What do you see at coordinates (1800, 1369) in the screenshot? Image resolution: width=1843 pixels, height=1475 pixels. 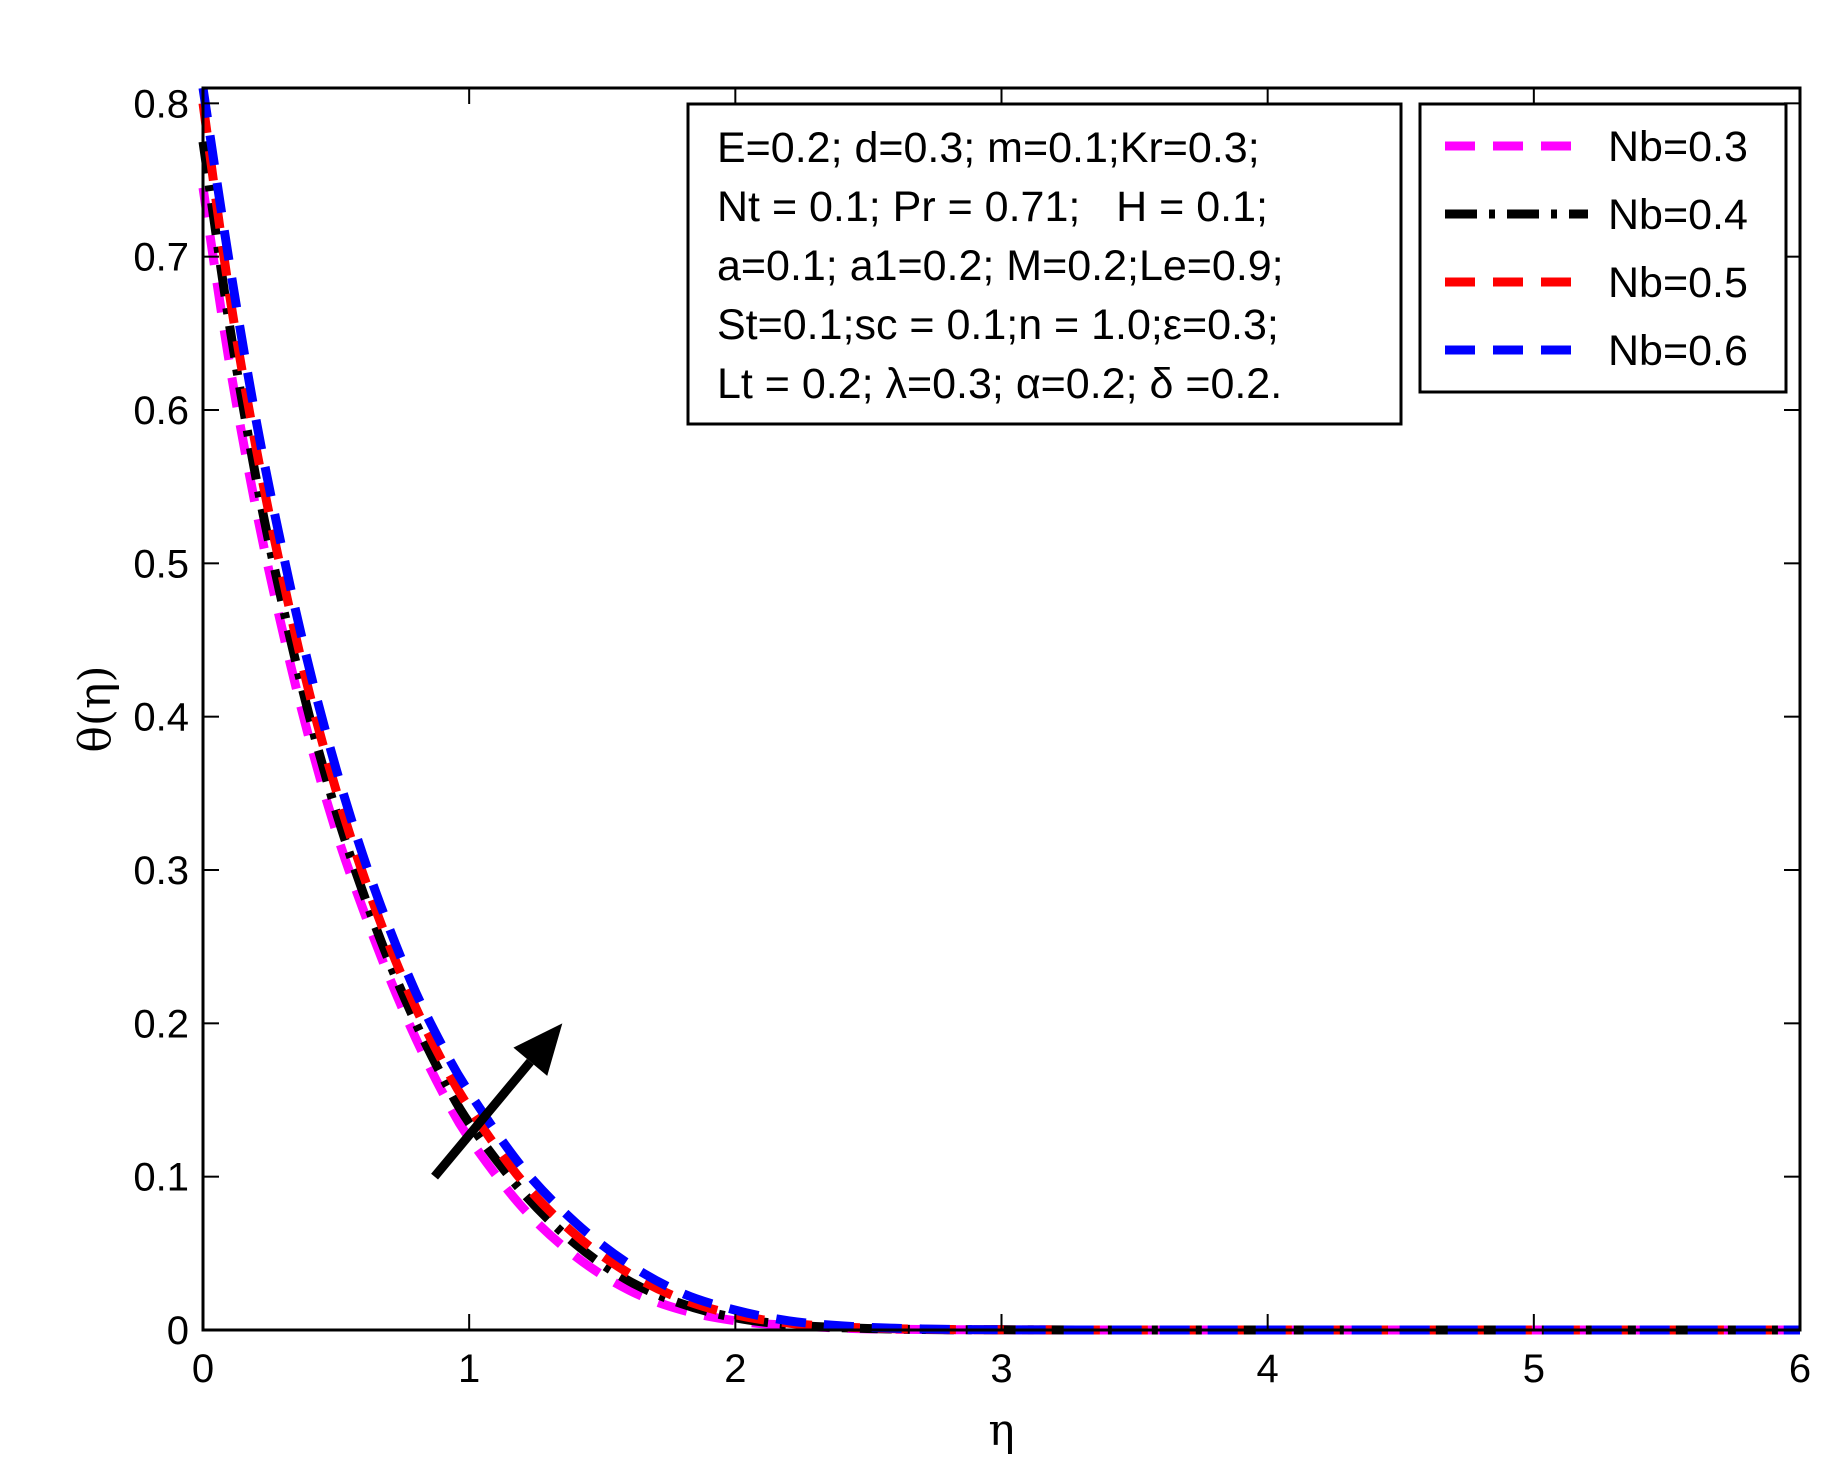 I see `x-tick-label: 6` at bounding box center [1800, 1369].